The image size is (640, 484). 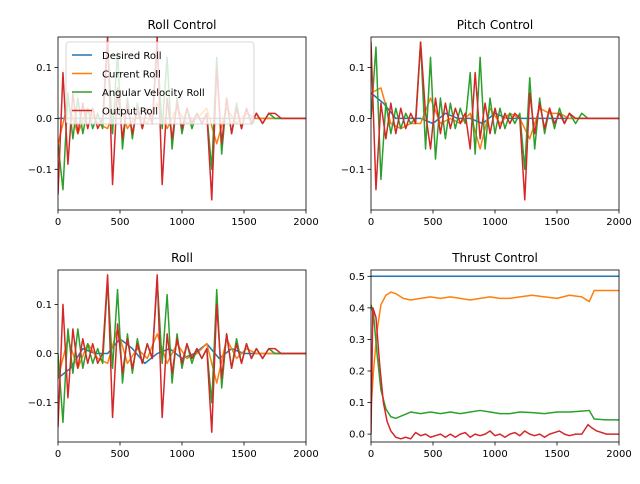 I want to click on y-tick-label: 0.3, so click(x=357, y=340).